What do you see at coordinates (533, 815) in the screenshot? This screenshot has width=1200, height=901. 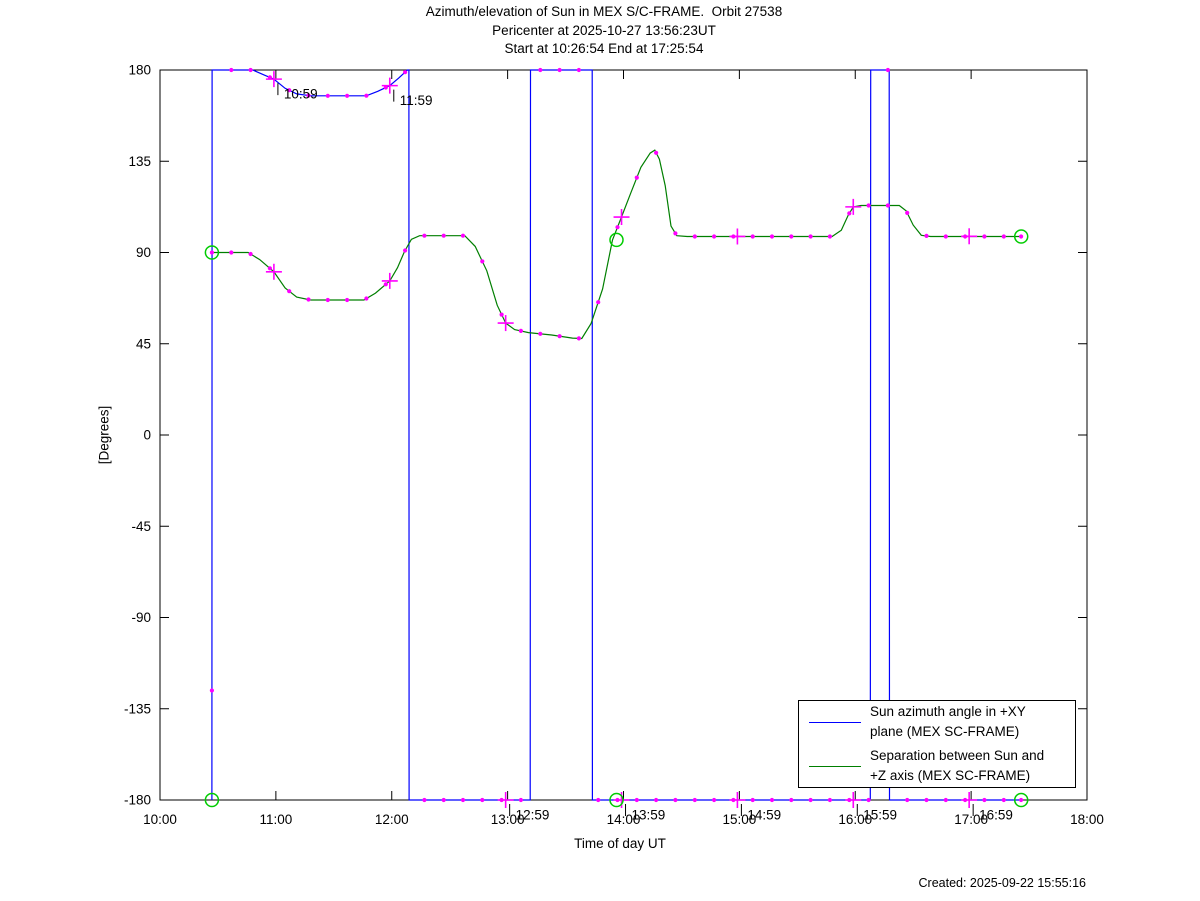 I see `annotation-label: 12:59` at bounding box center [533, 815].